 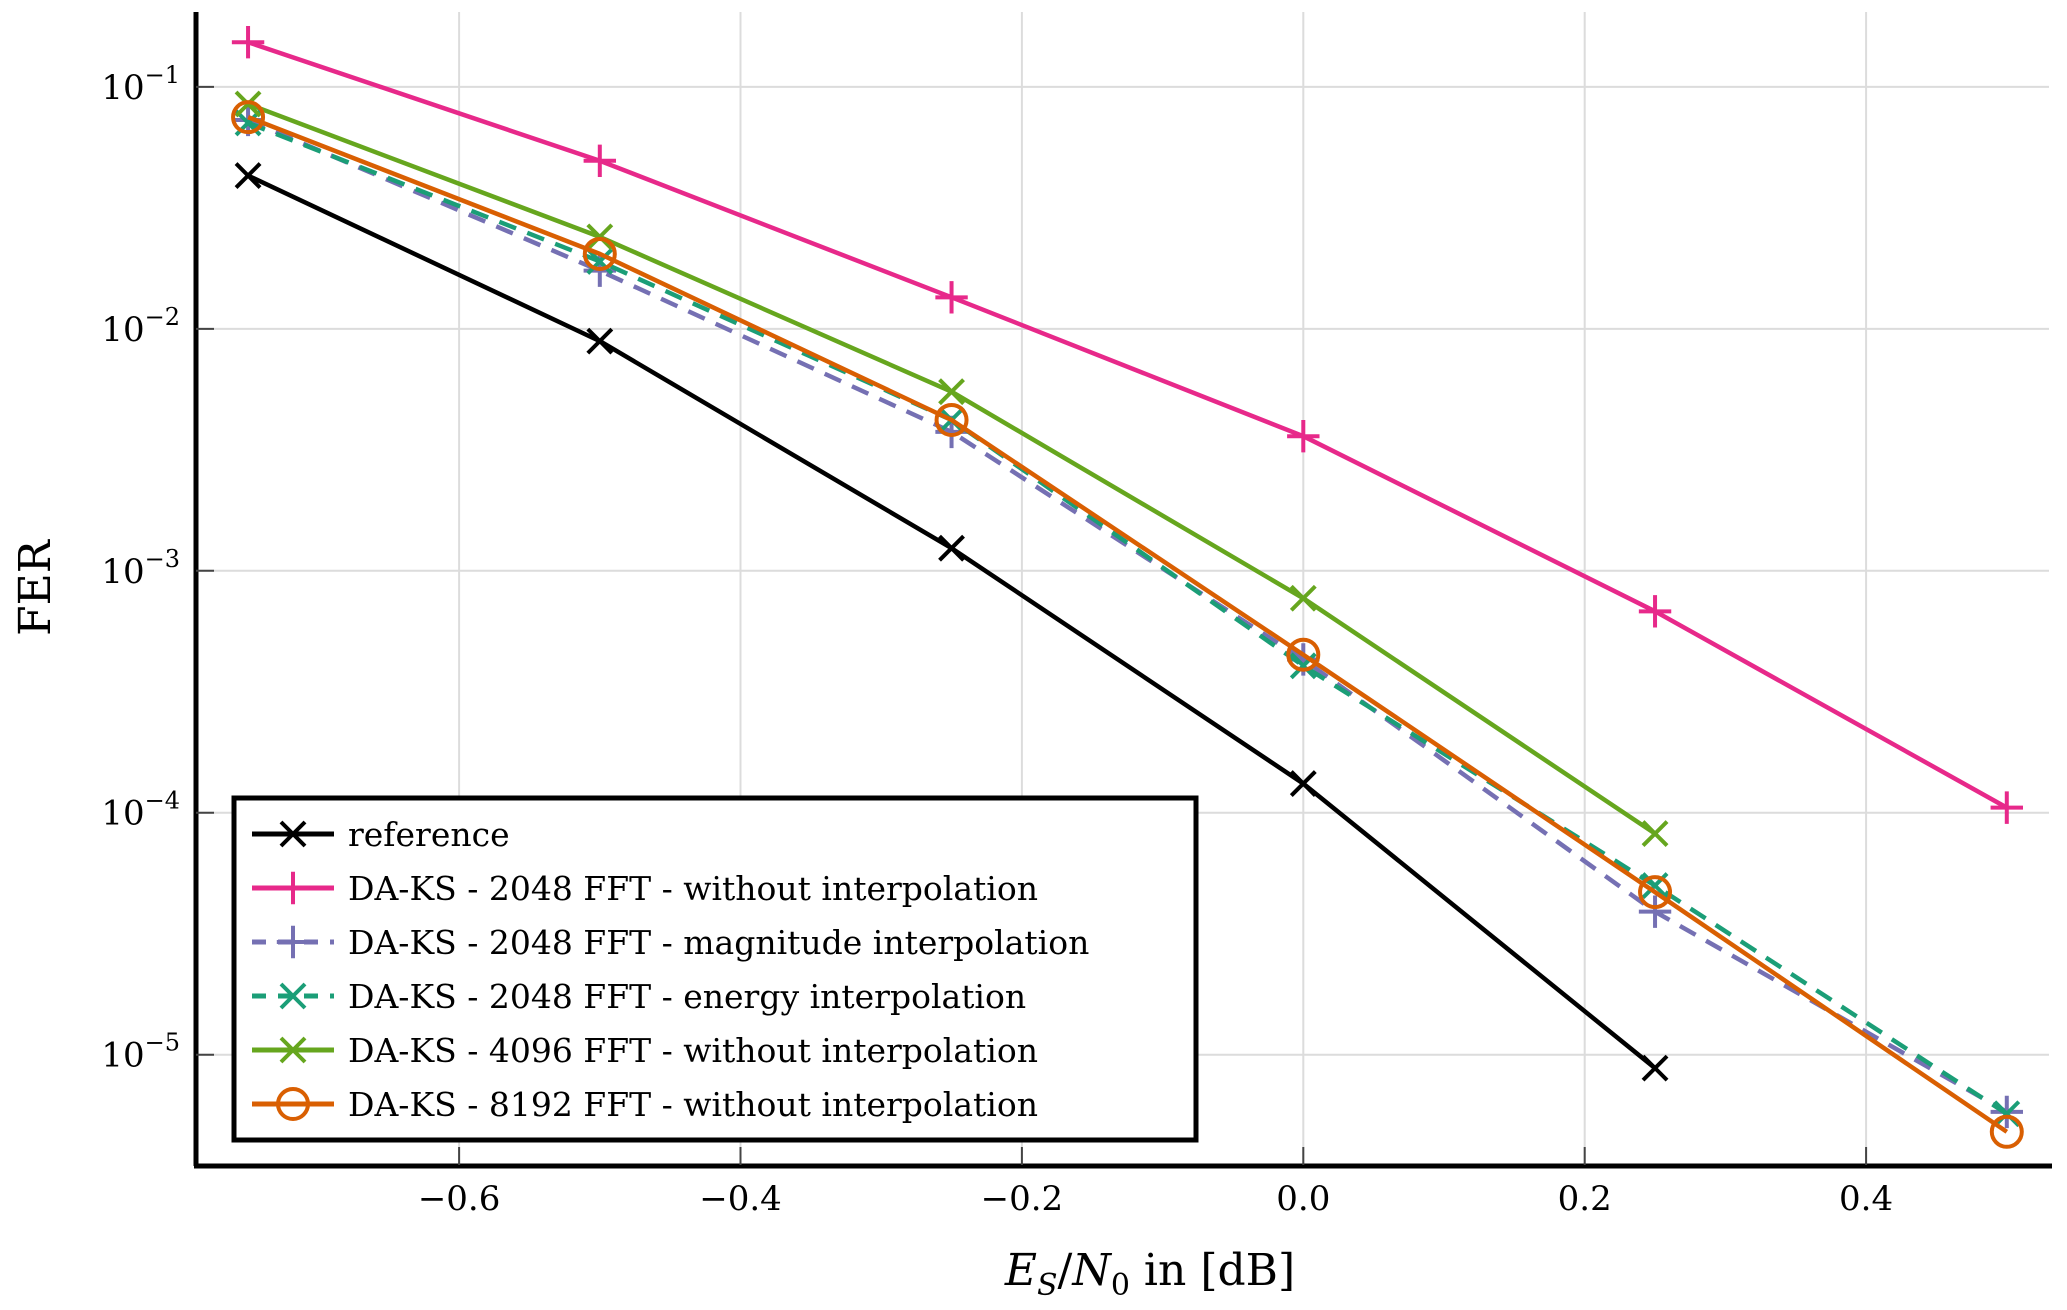 What do you see at coordinates (162, 75) in the screenshot?
I see `y-tick-label-exponent: −1` at bounding box center [162, 75].